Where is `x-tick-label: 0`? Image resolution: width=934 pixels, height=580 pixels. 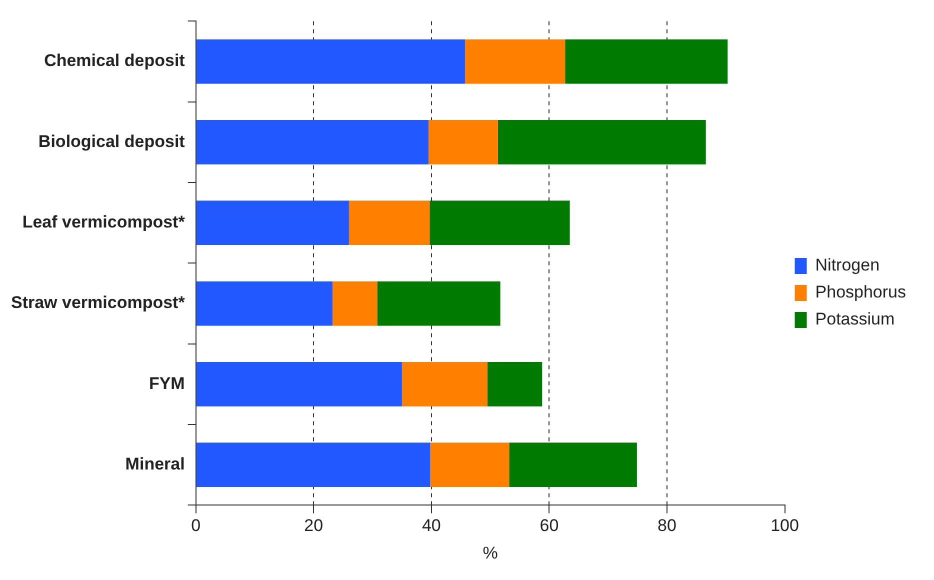 x-tick-label: 0 is located at coordinates (196, 526).